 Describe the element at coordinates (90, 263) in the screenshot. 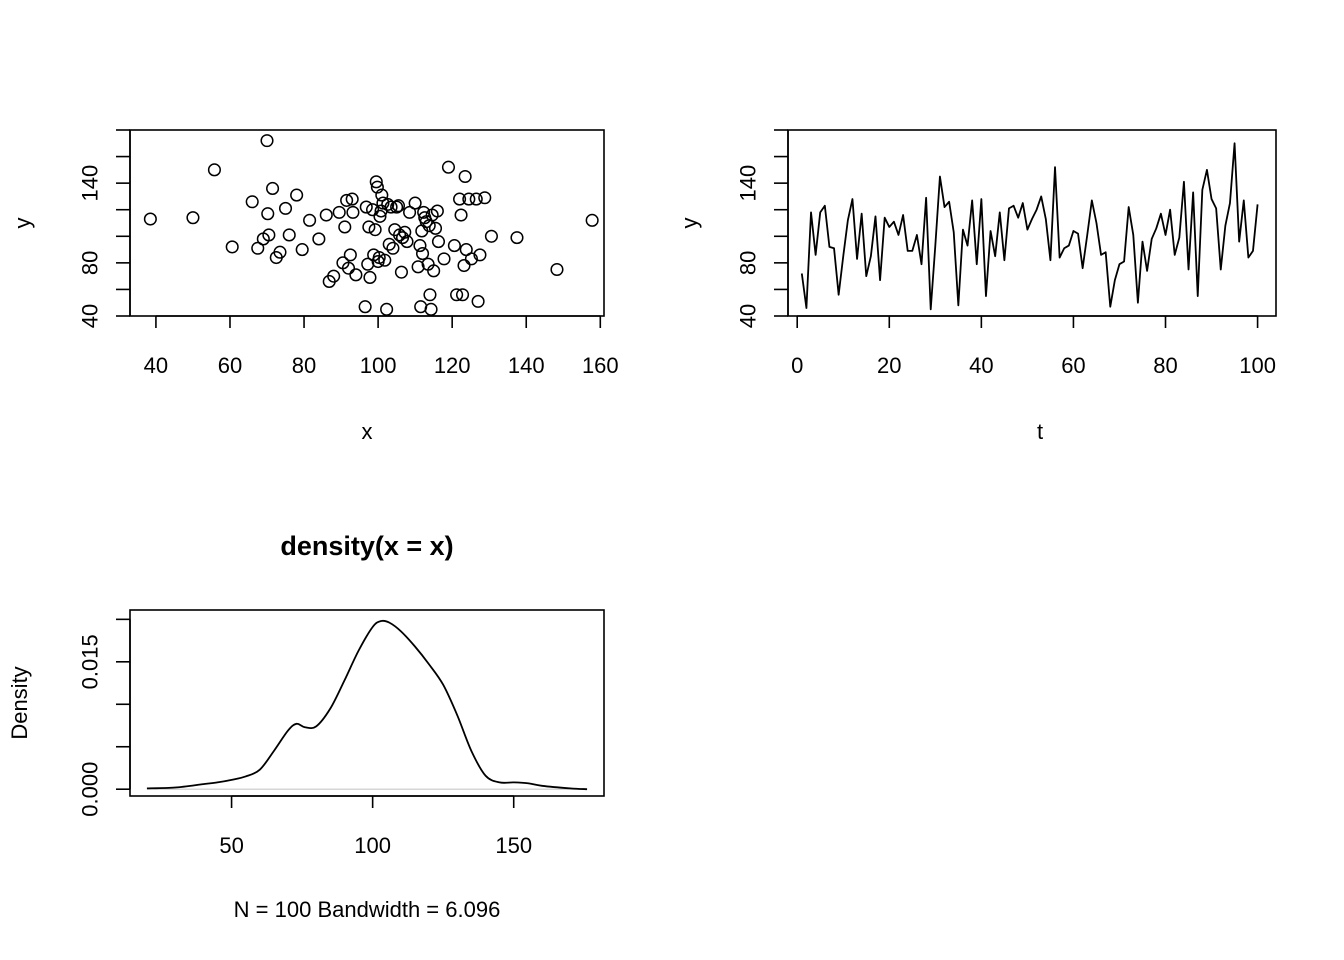

I see `scatter-y-tick-label: 80` at that location.